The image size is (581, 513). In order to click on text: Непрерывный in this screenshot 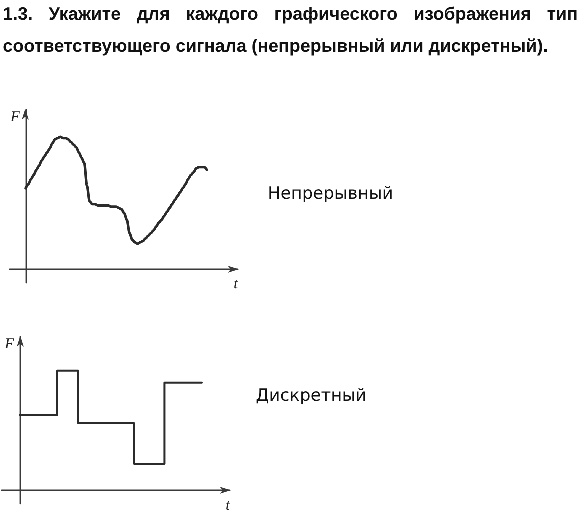, I will do `click(331, 194)`.